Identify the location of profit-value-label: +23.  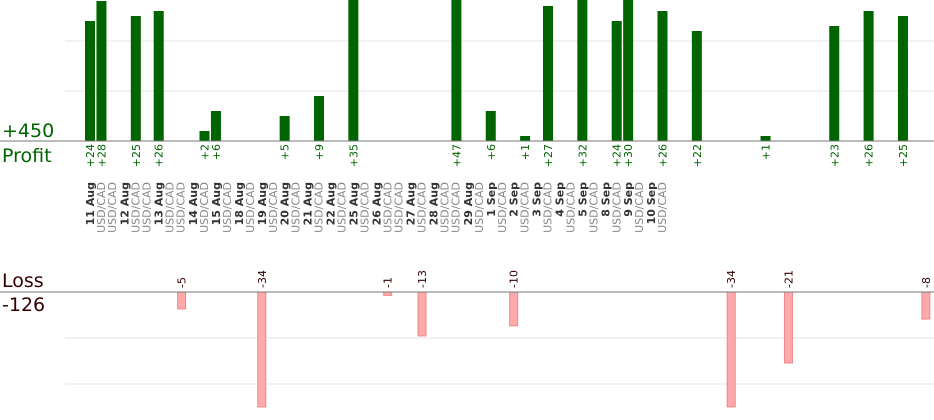
(834, 155).